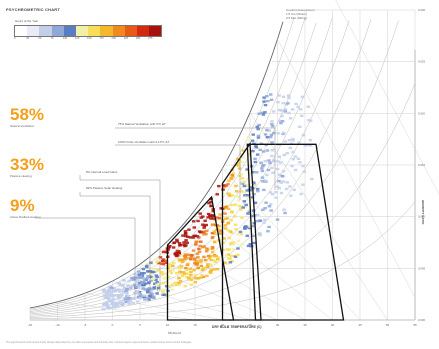 Image resolution: width=439 pixels, height=349 pixels. Describe the element at coordinates (138, 38) in the screenshot. I see `legend-tick: 250` at that location.